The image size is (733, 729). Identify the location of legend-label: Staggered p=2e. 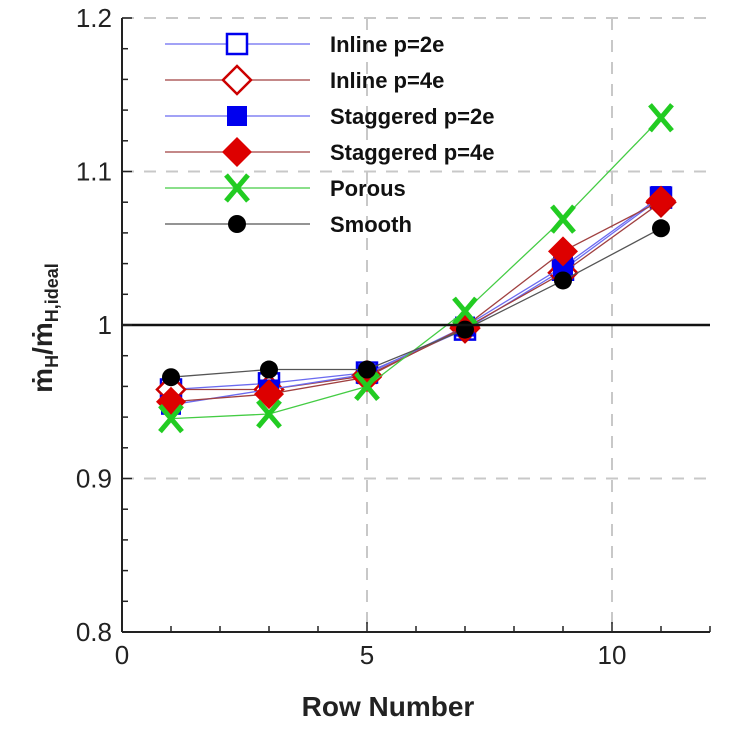
(412, 116).